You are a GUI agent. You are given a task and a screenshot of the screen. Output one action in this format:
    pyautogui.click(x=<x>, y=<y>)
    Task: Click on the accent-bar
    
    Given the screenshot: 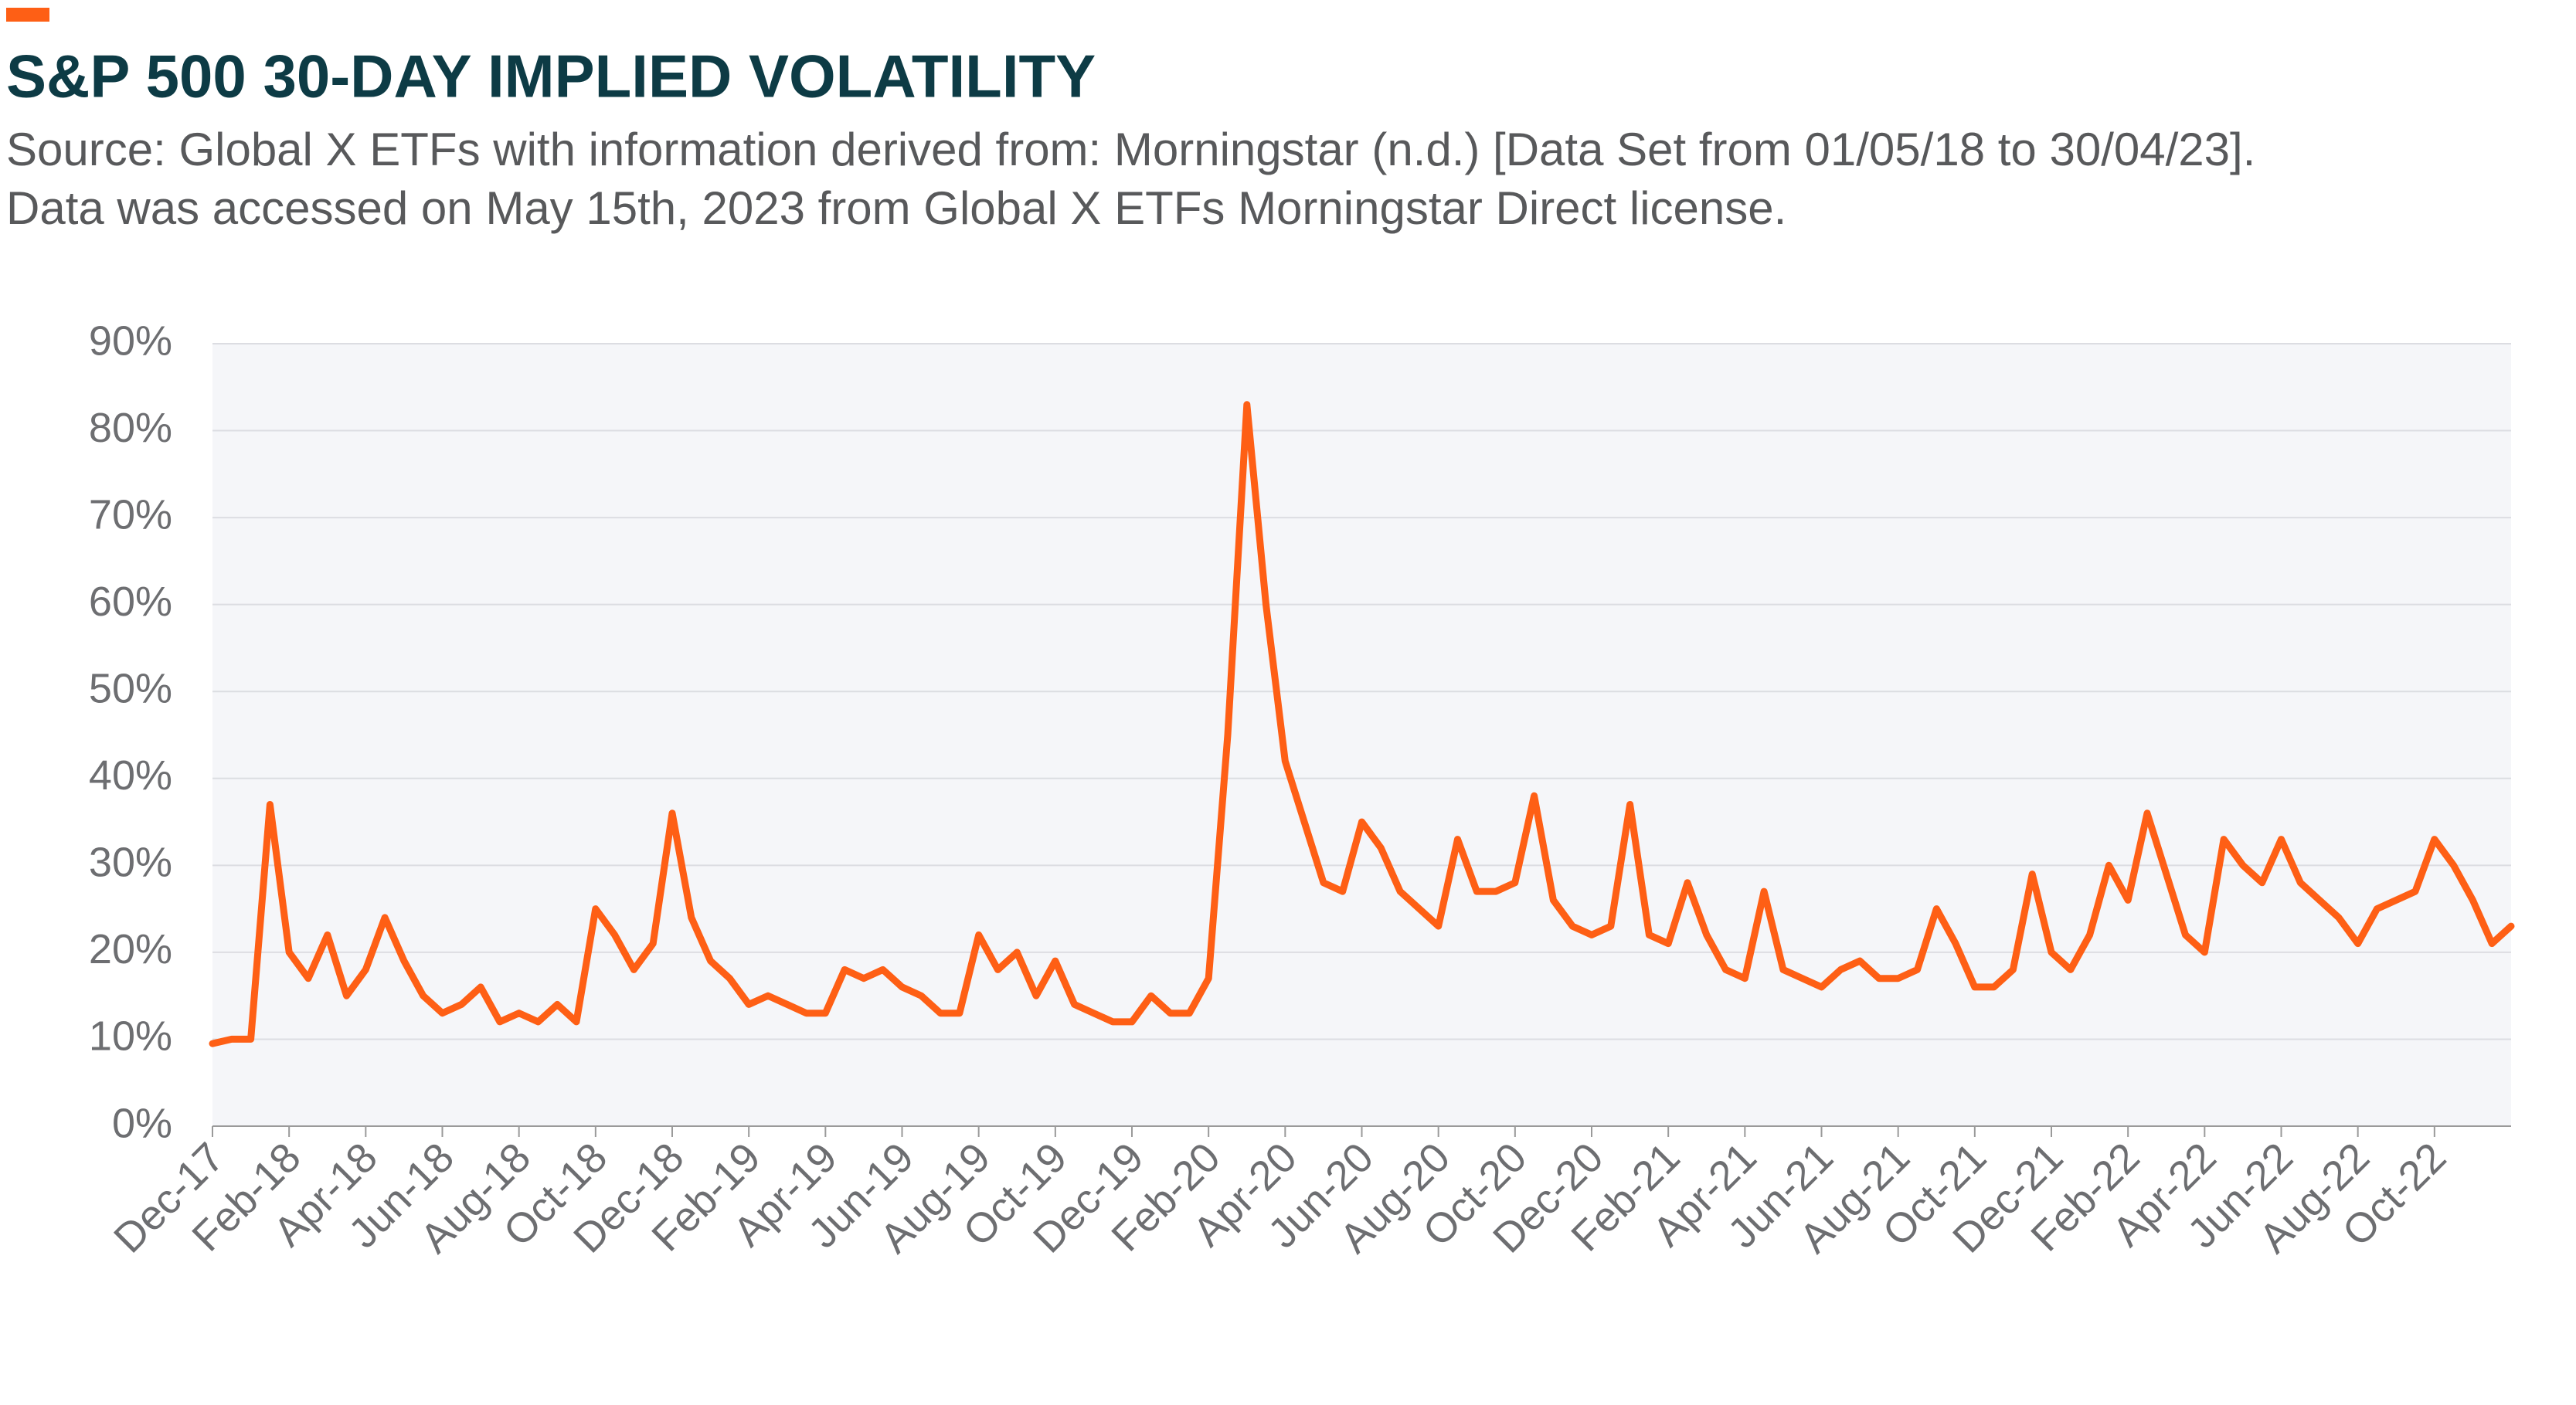 What is the action you would take?
    pyautogui.click(x=27, y=15)
    